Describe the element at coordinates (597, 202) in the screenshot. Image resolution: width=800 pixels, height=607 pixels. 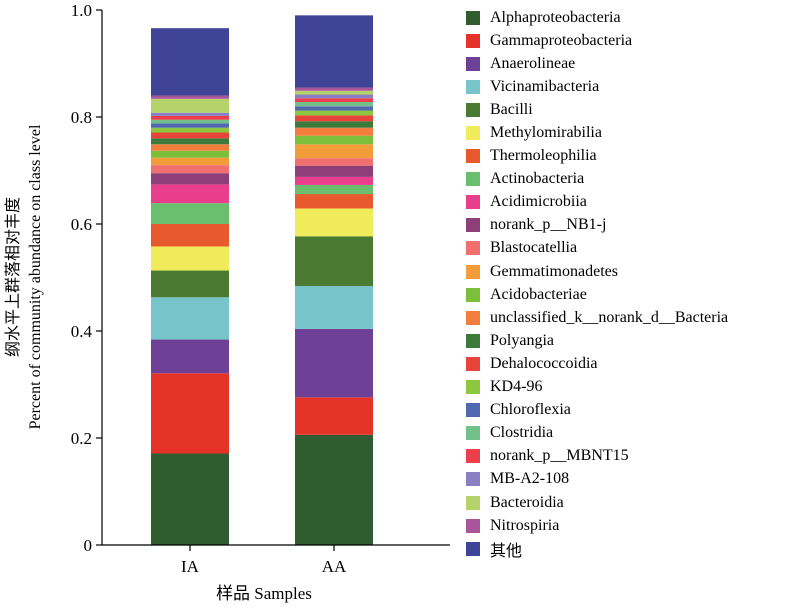
I see `legend-item: Acidimicrobiia` at that location.